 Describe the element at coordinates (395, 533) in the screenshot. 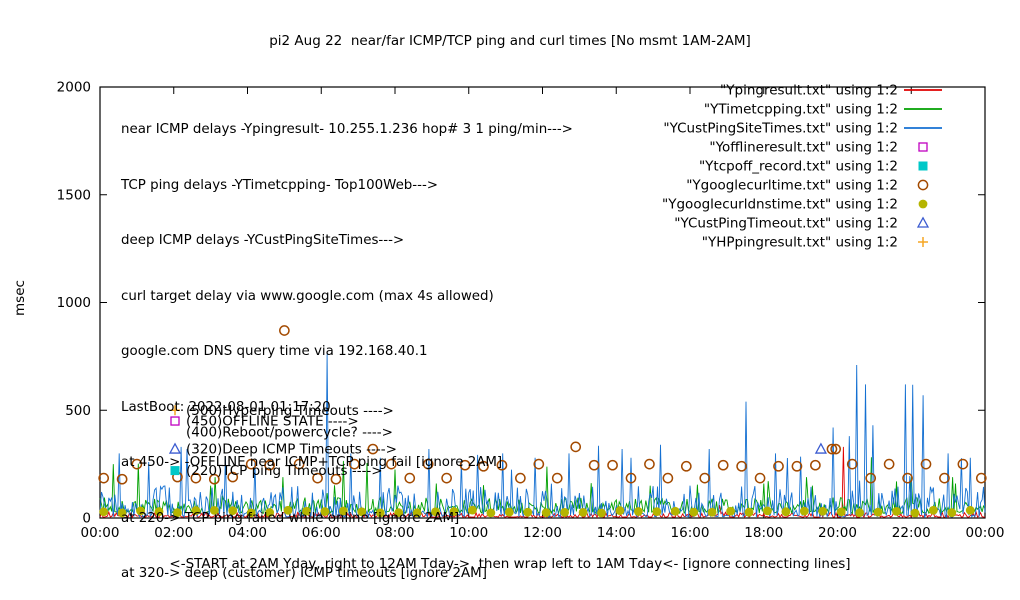

I see `x-tick-label: 08:00` at that location.